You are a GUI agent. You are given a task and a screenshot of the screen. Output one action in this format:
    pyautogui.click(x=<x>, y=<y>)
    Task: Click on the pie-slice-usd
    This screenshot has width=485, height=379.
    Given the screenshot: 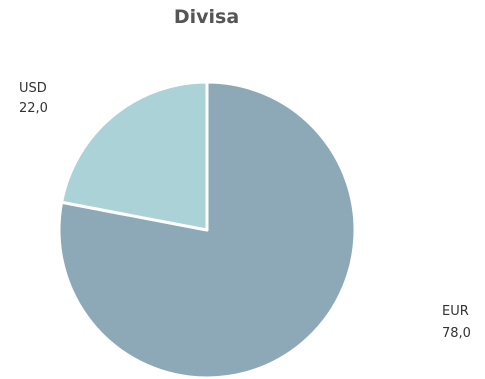 What is the action you would take?
    pyautogui.click(x=134, y=156)
    